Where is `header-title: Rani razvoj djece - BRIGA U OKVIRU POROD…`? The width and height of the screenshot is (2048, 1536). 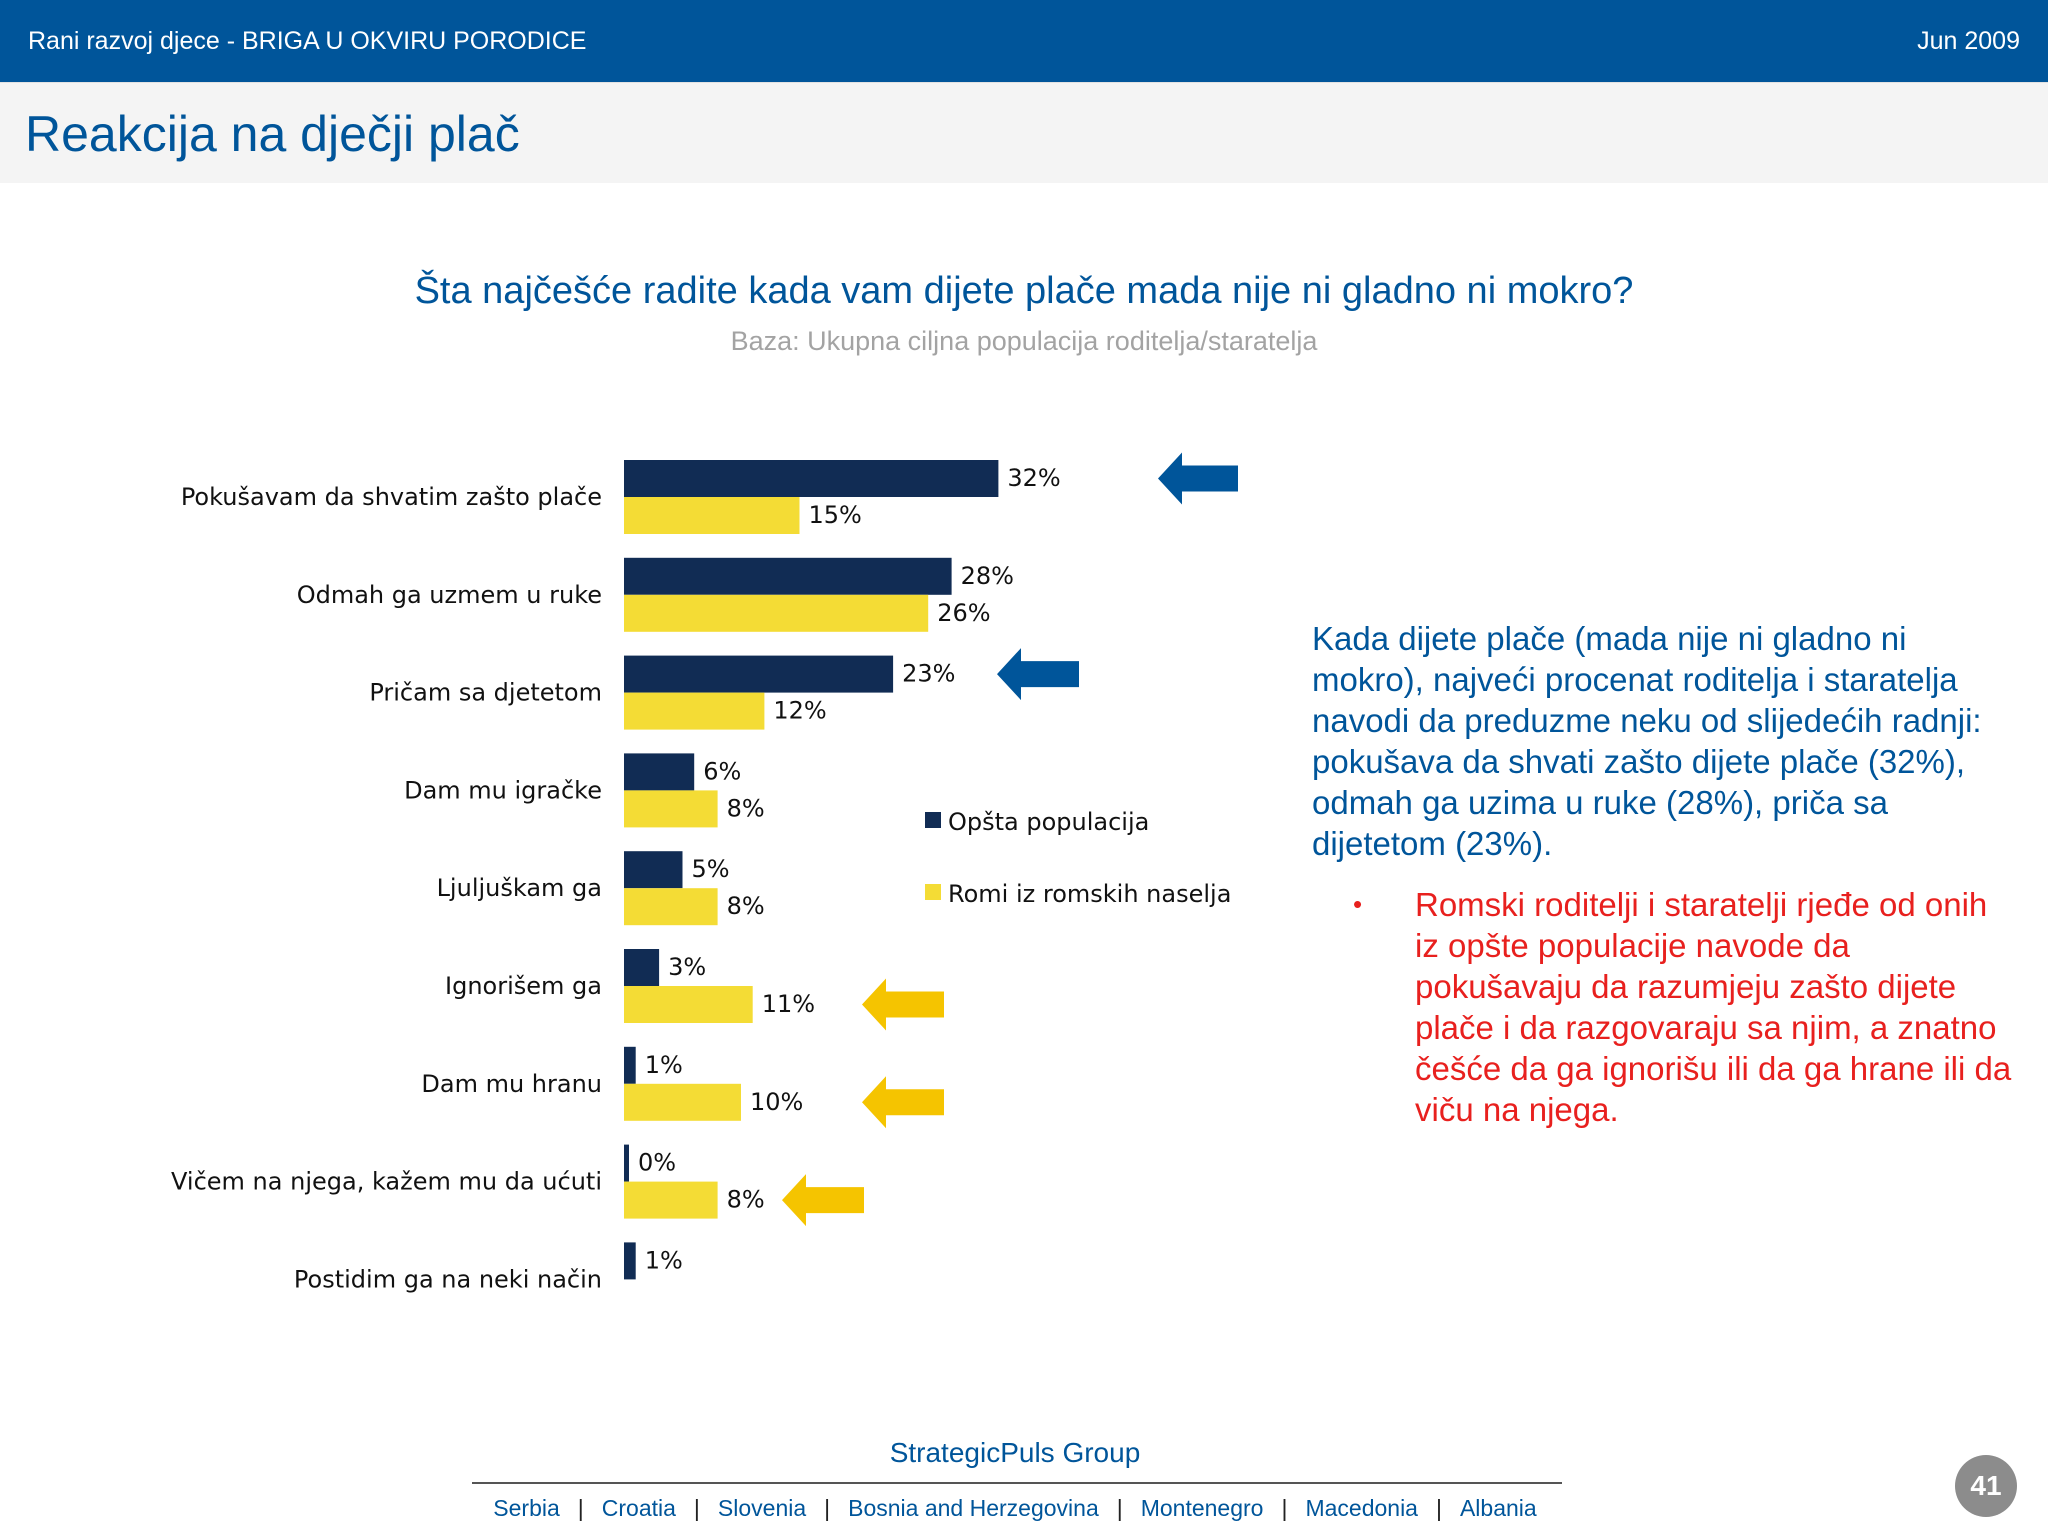 header-title: Rani razvoj djece - BRIGA U OKVIRU POROD… is located at coordinates (307, 41).